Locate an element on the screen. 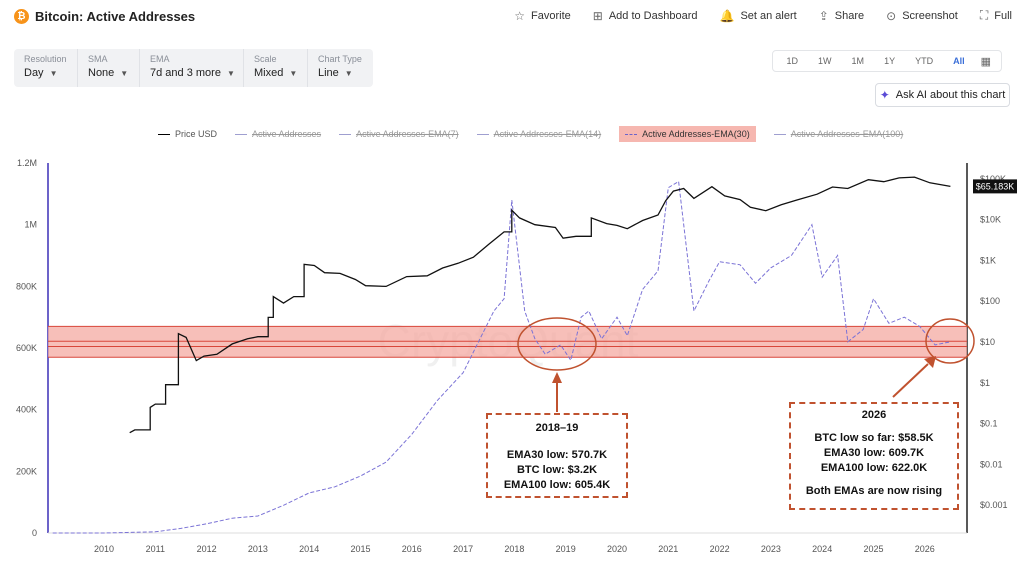 The height and width of the screenshot is (562, 1024). support-band is located at coordinates (507, 342).